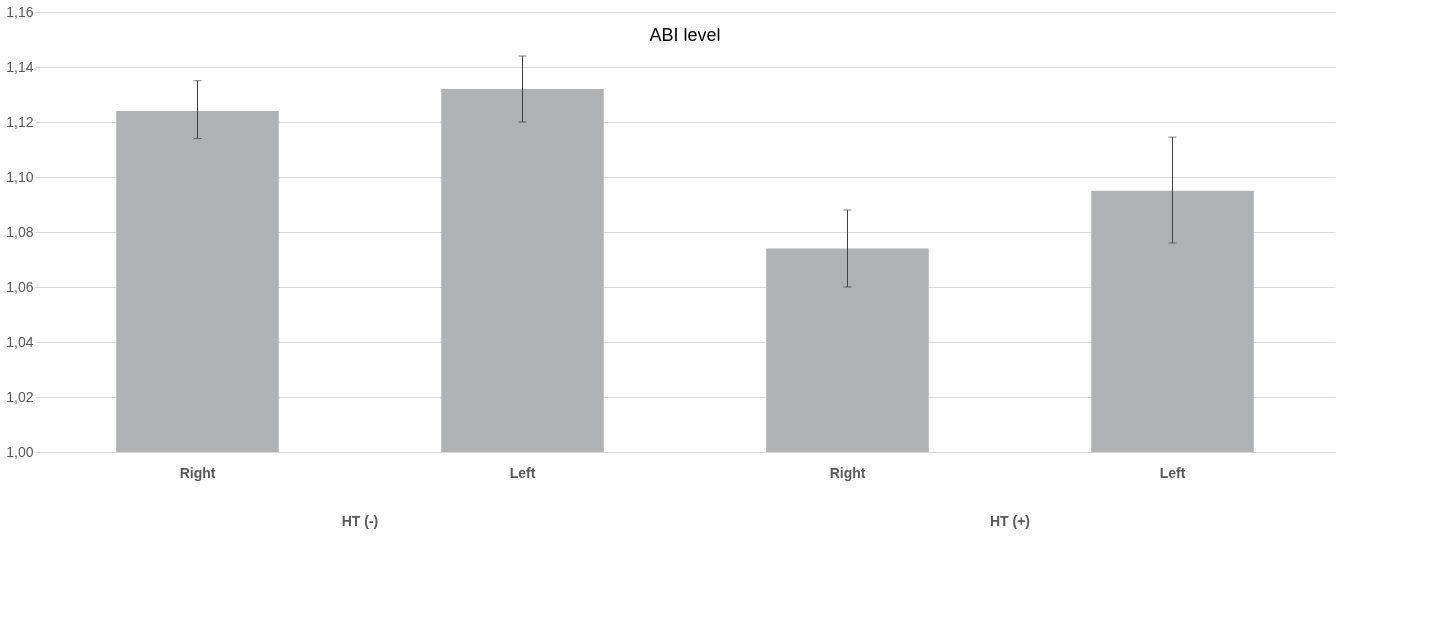 This screenshot has height=618, width=1443. Describe the element at coordinates (20, 176) in the screenshot. I see `y-tick-label: 1,10` at that location.